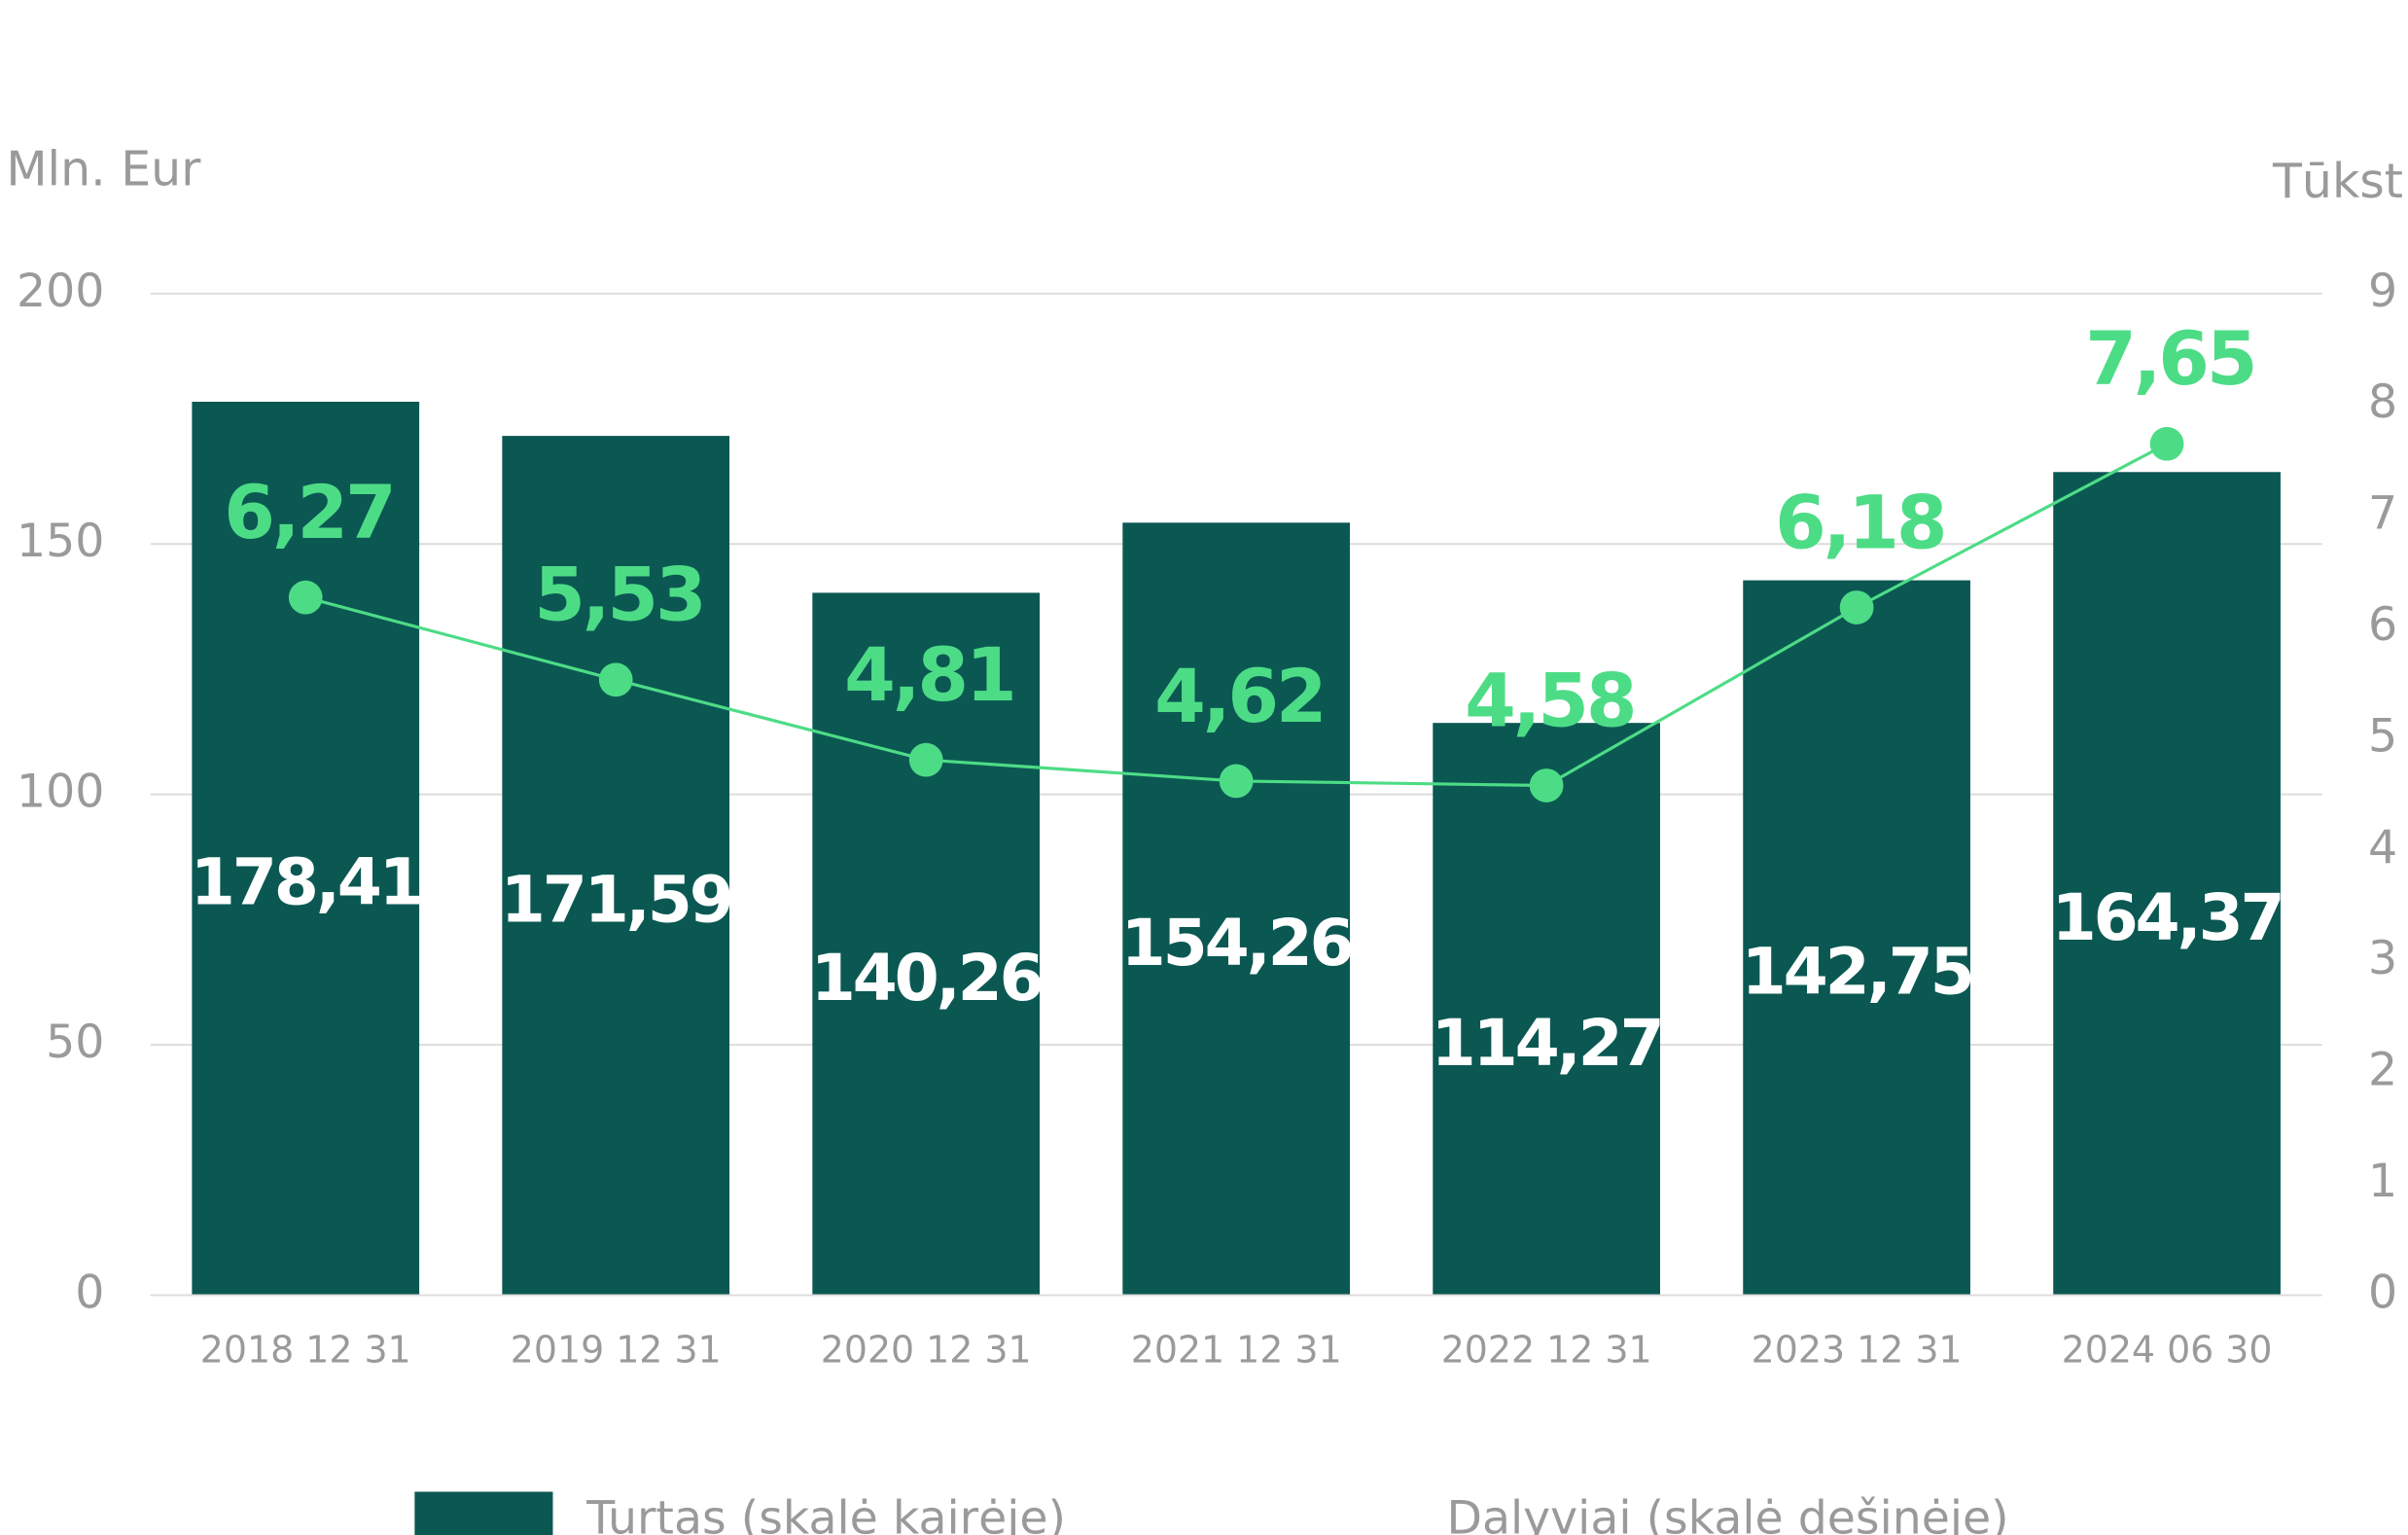  What do you see at coordinates (2383, 402) in the screenshot?
I see `y2-tick-label: 8` at bounding box center [2383, 402].